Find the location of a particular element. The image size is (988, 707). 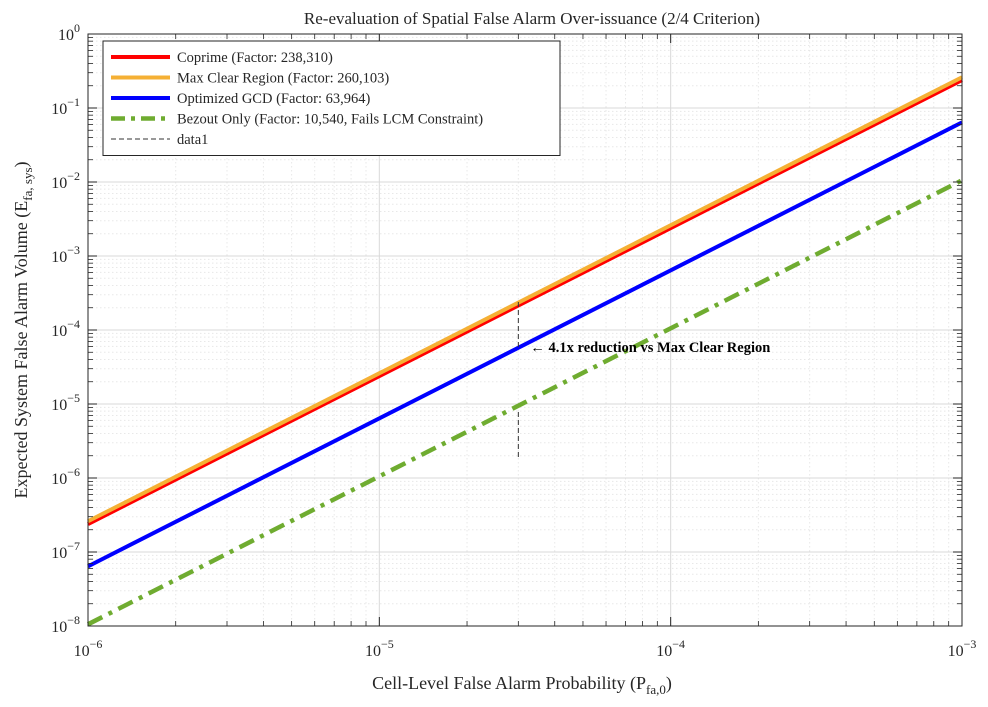

x-tick-exp: −3 is located at coordinates (970, 644).